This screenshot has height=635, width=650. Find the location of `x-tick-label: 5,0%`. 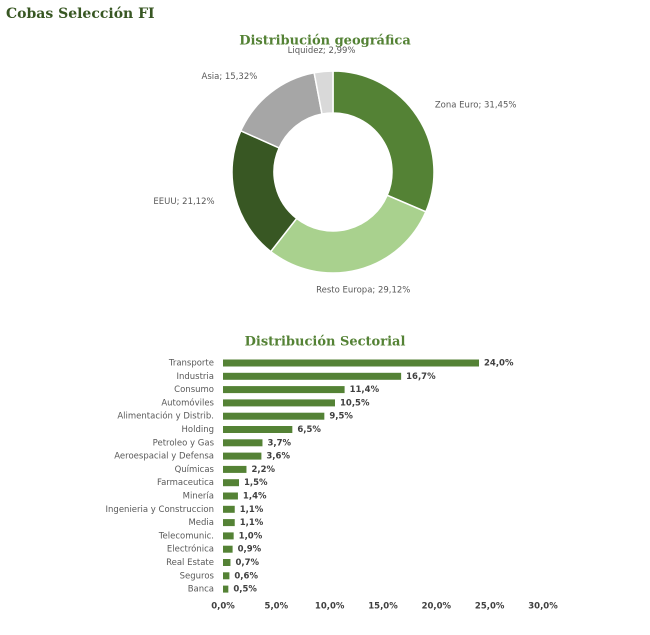

x-tick-label: 5,0% is located at coordinates (277, 607).